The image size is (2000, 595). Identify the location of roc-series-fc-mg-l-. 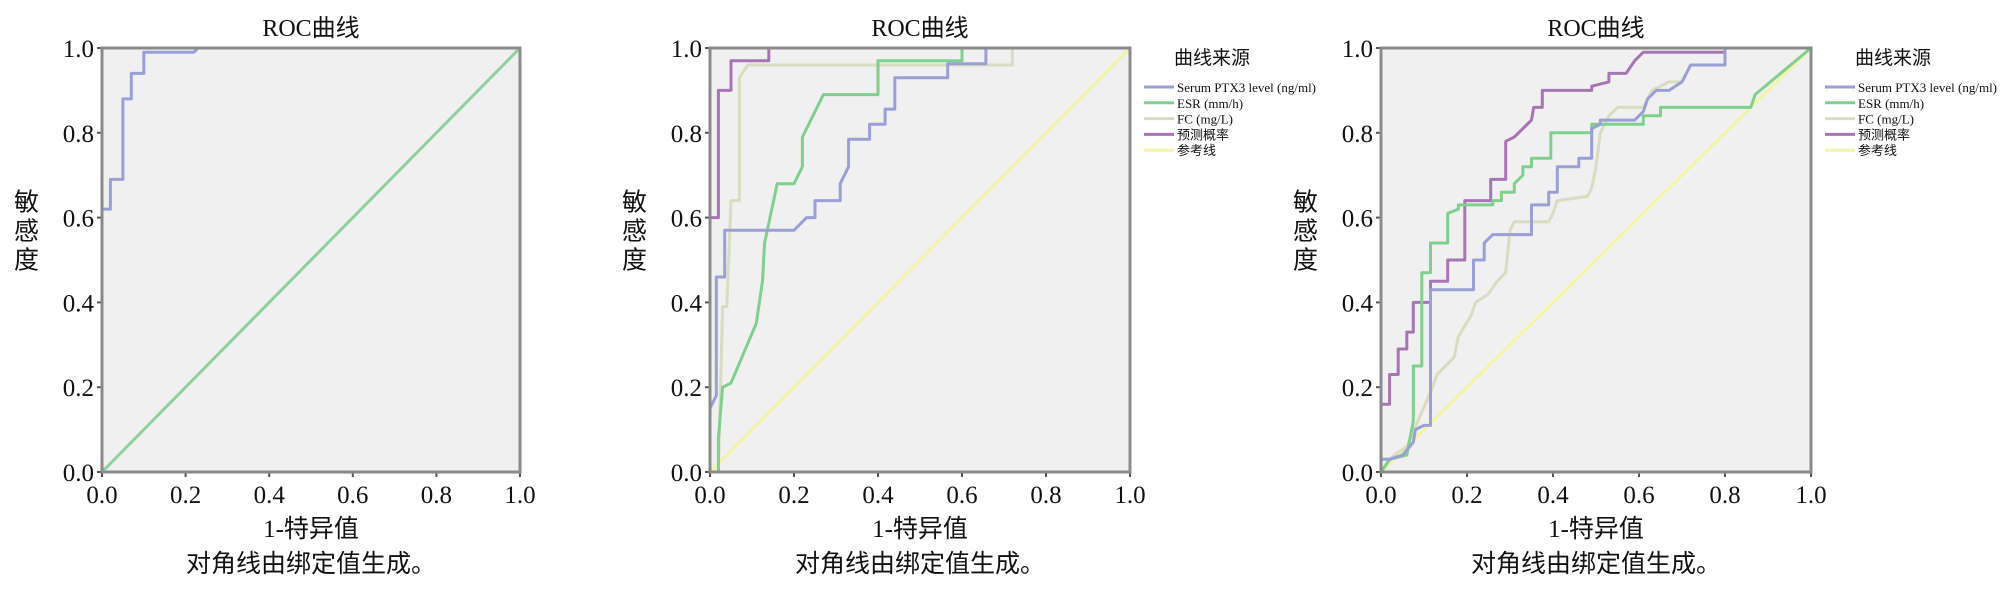
(923, 259).